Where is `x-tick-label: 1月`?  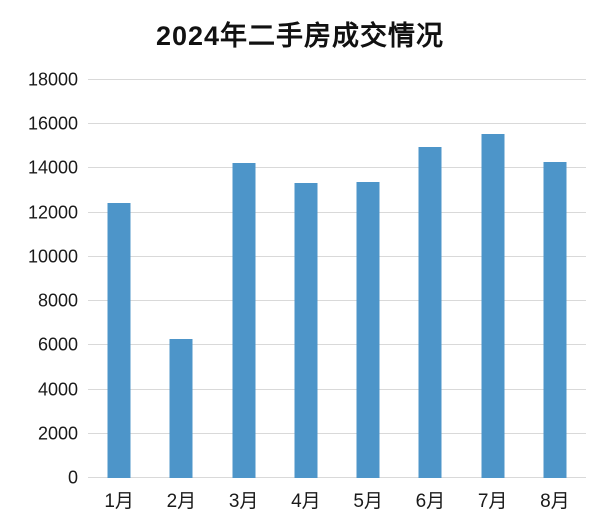
x-tick-label: 1月 is located at coordinates (119, 501).